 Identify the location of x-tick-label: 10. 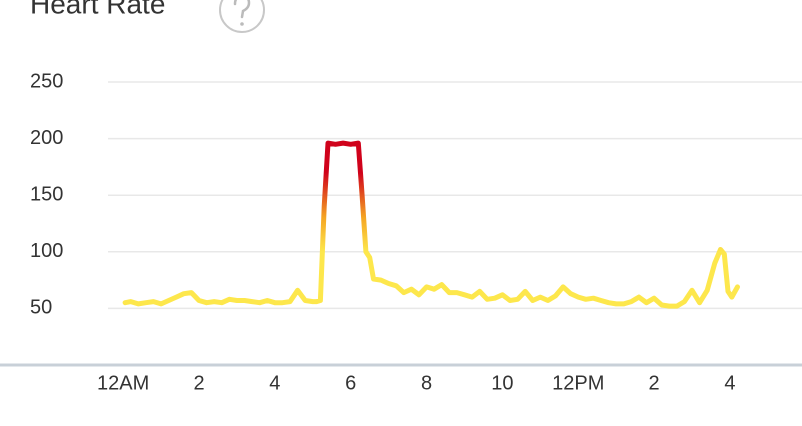
(502, 383).